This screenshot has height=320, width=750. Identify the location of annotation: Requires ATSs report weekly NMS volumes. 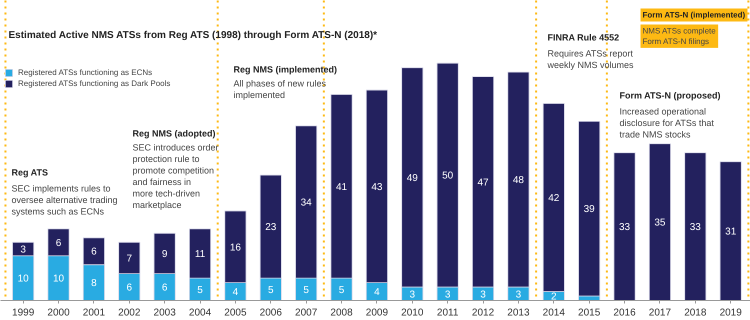
(590, 59).